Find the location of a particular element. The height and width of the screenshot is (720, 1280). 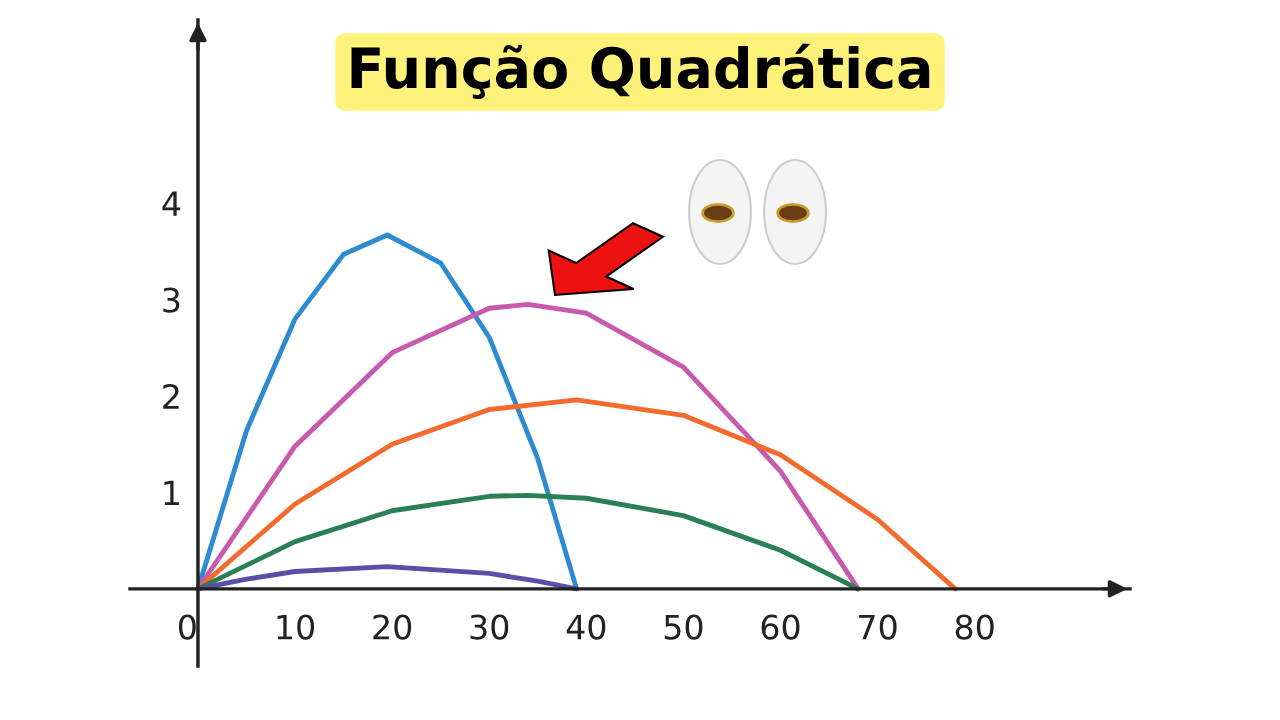

x-tick-label: 0 is located at coordinates (187, 627).